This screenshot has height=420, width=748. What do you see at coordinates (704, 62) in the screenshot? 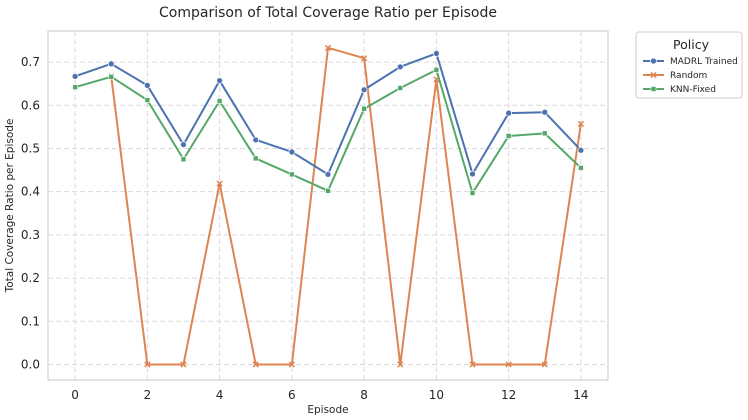
I see `legend-label: MADRL Trained` at bounding box center [704, 62].